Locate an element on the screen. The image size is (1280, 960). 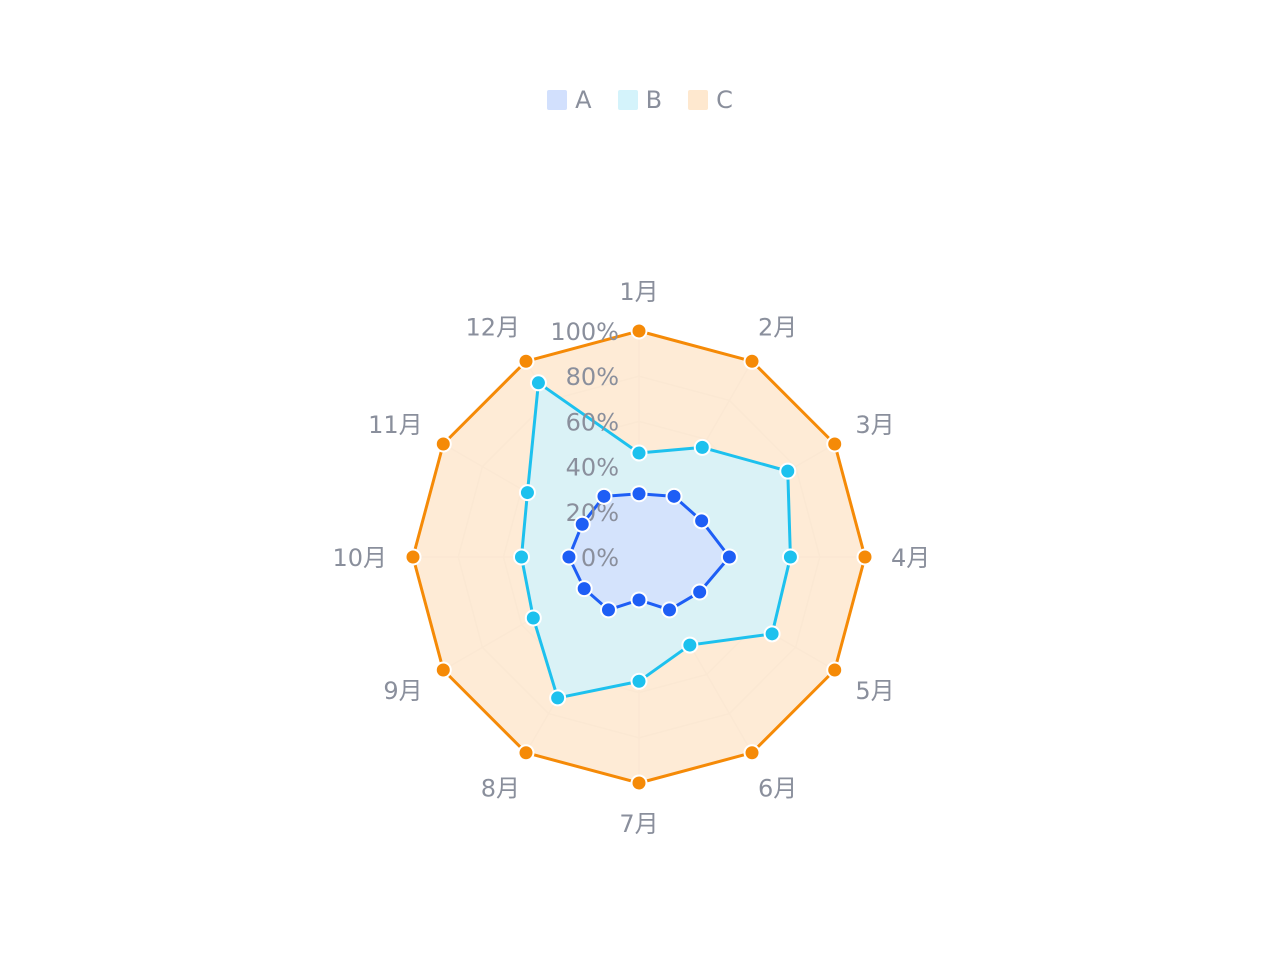
legend-item-c: C is located at coordinates (710, 100).